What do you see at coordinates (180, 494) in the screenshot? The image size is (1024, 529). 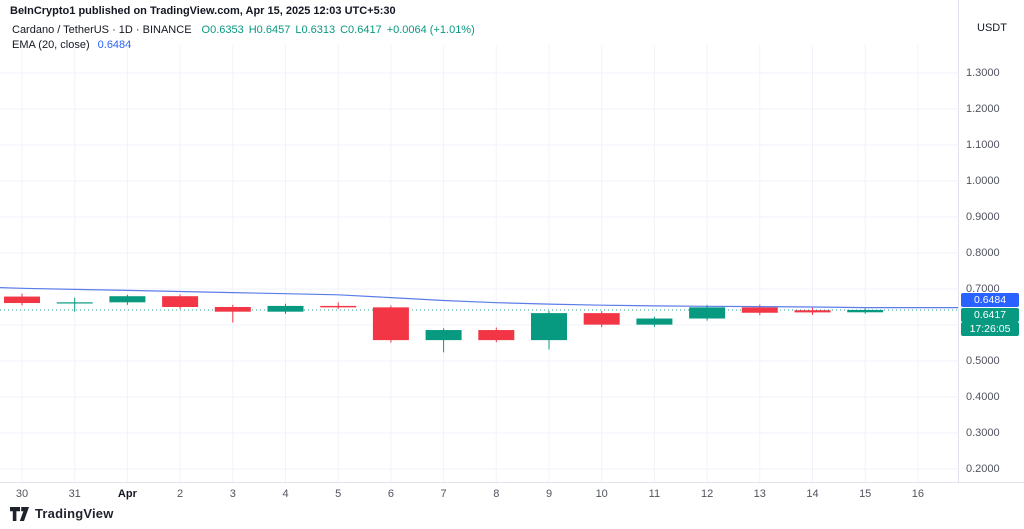 I see `time-axis-label: 2` at bounding box center [180, 494].